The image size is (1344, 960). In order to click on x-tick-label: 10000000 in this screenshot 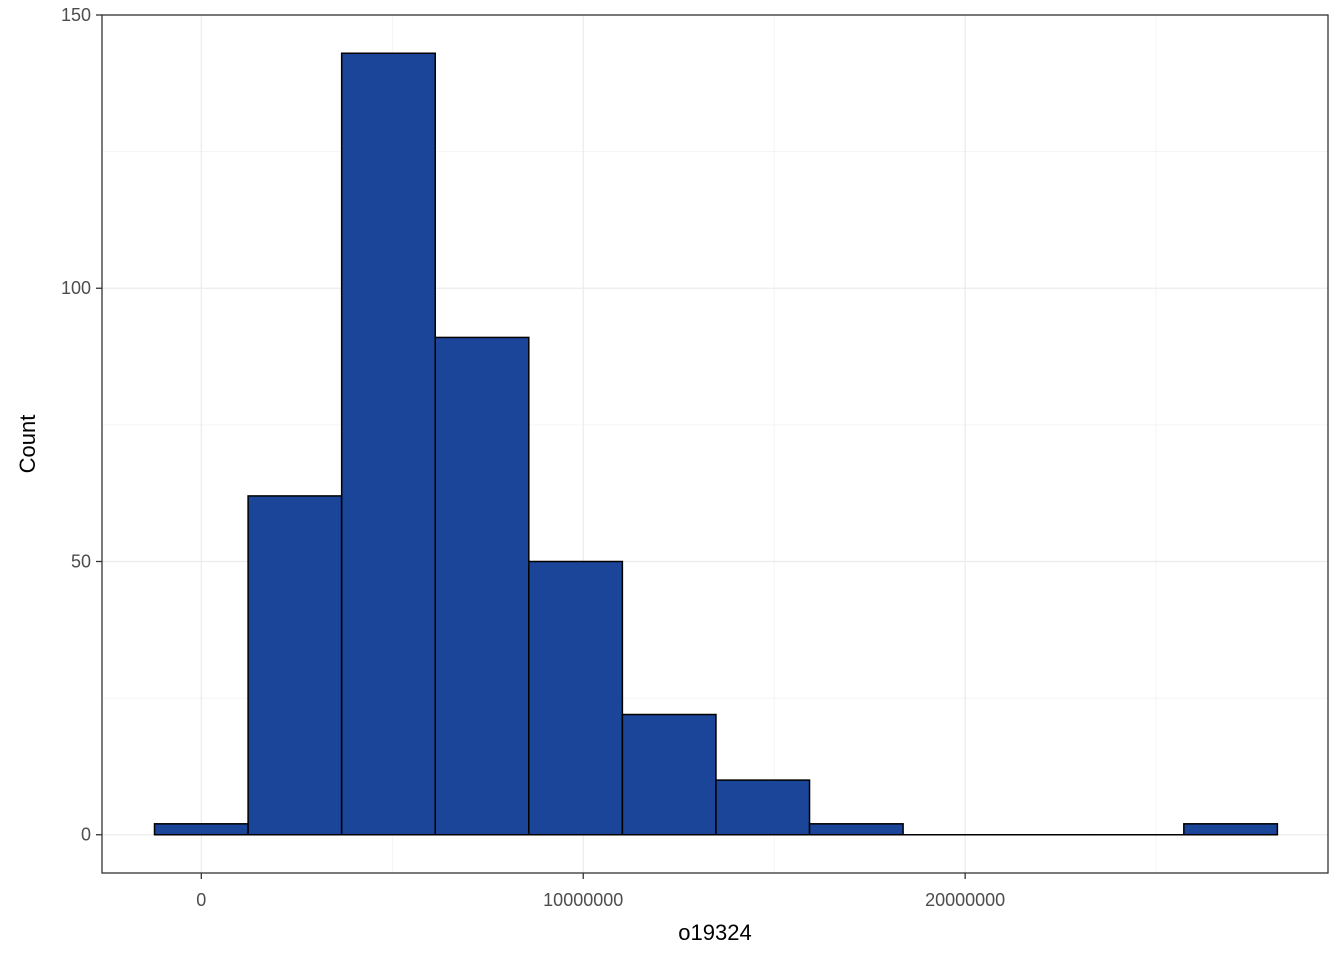, I will do `click(583, 900)`.